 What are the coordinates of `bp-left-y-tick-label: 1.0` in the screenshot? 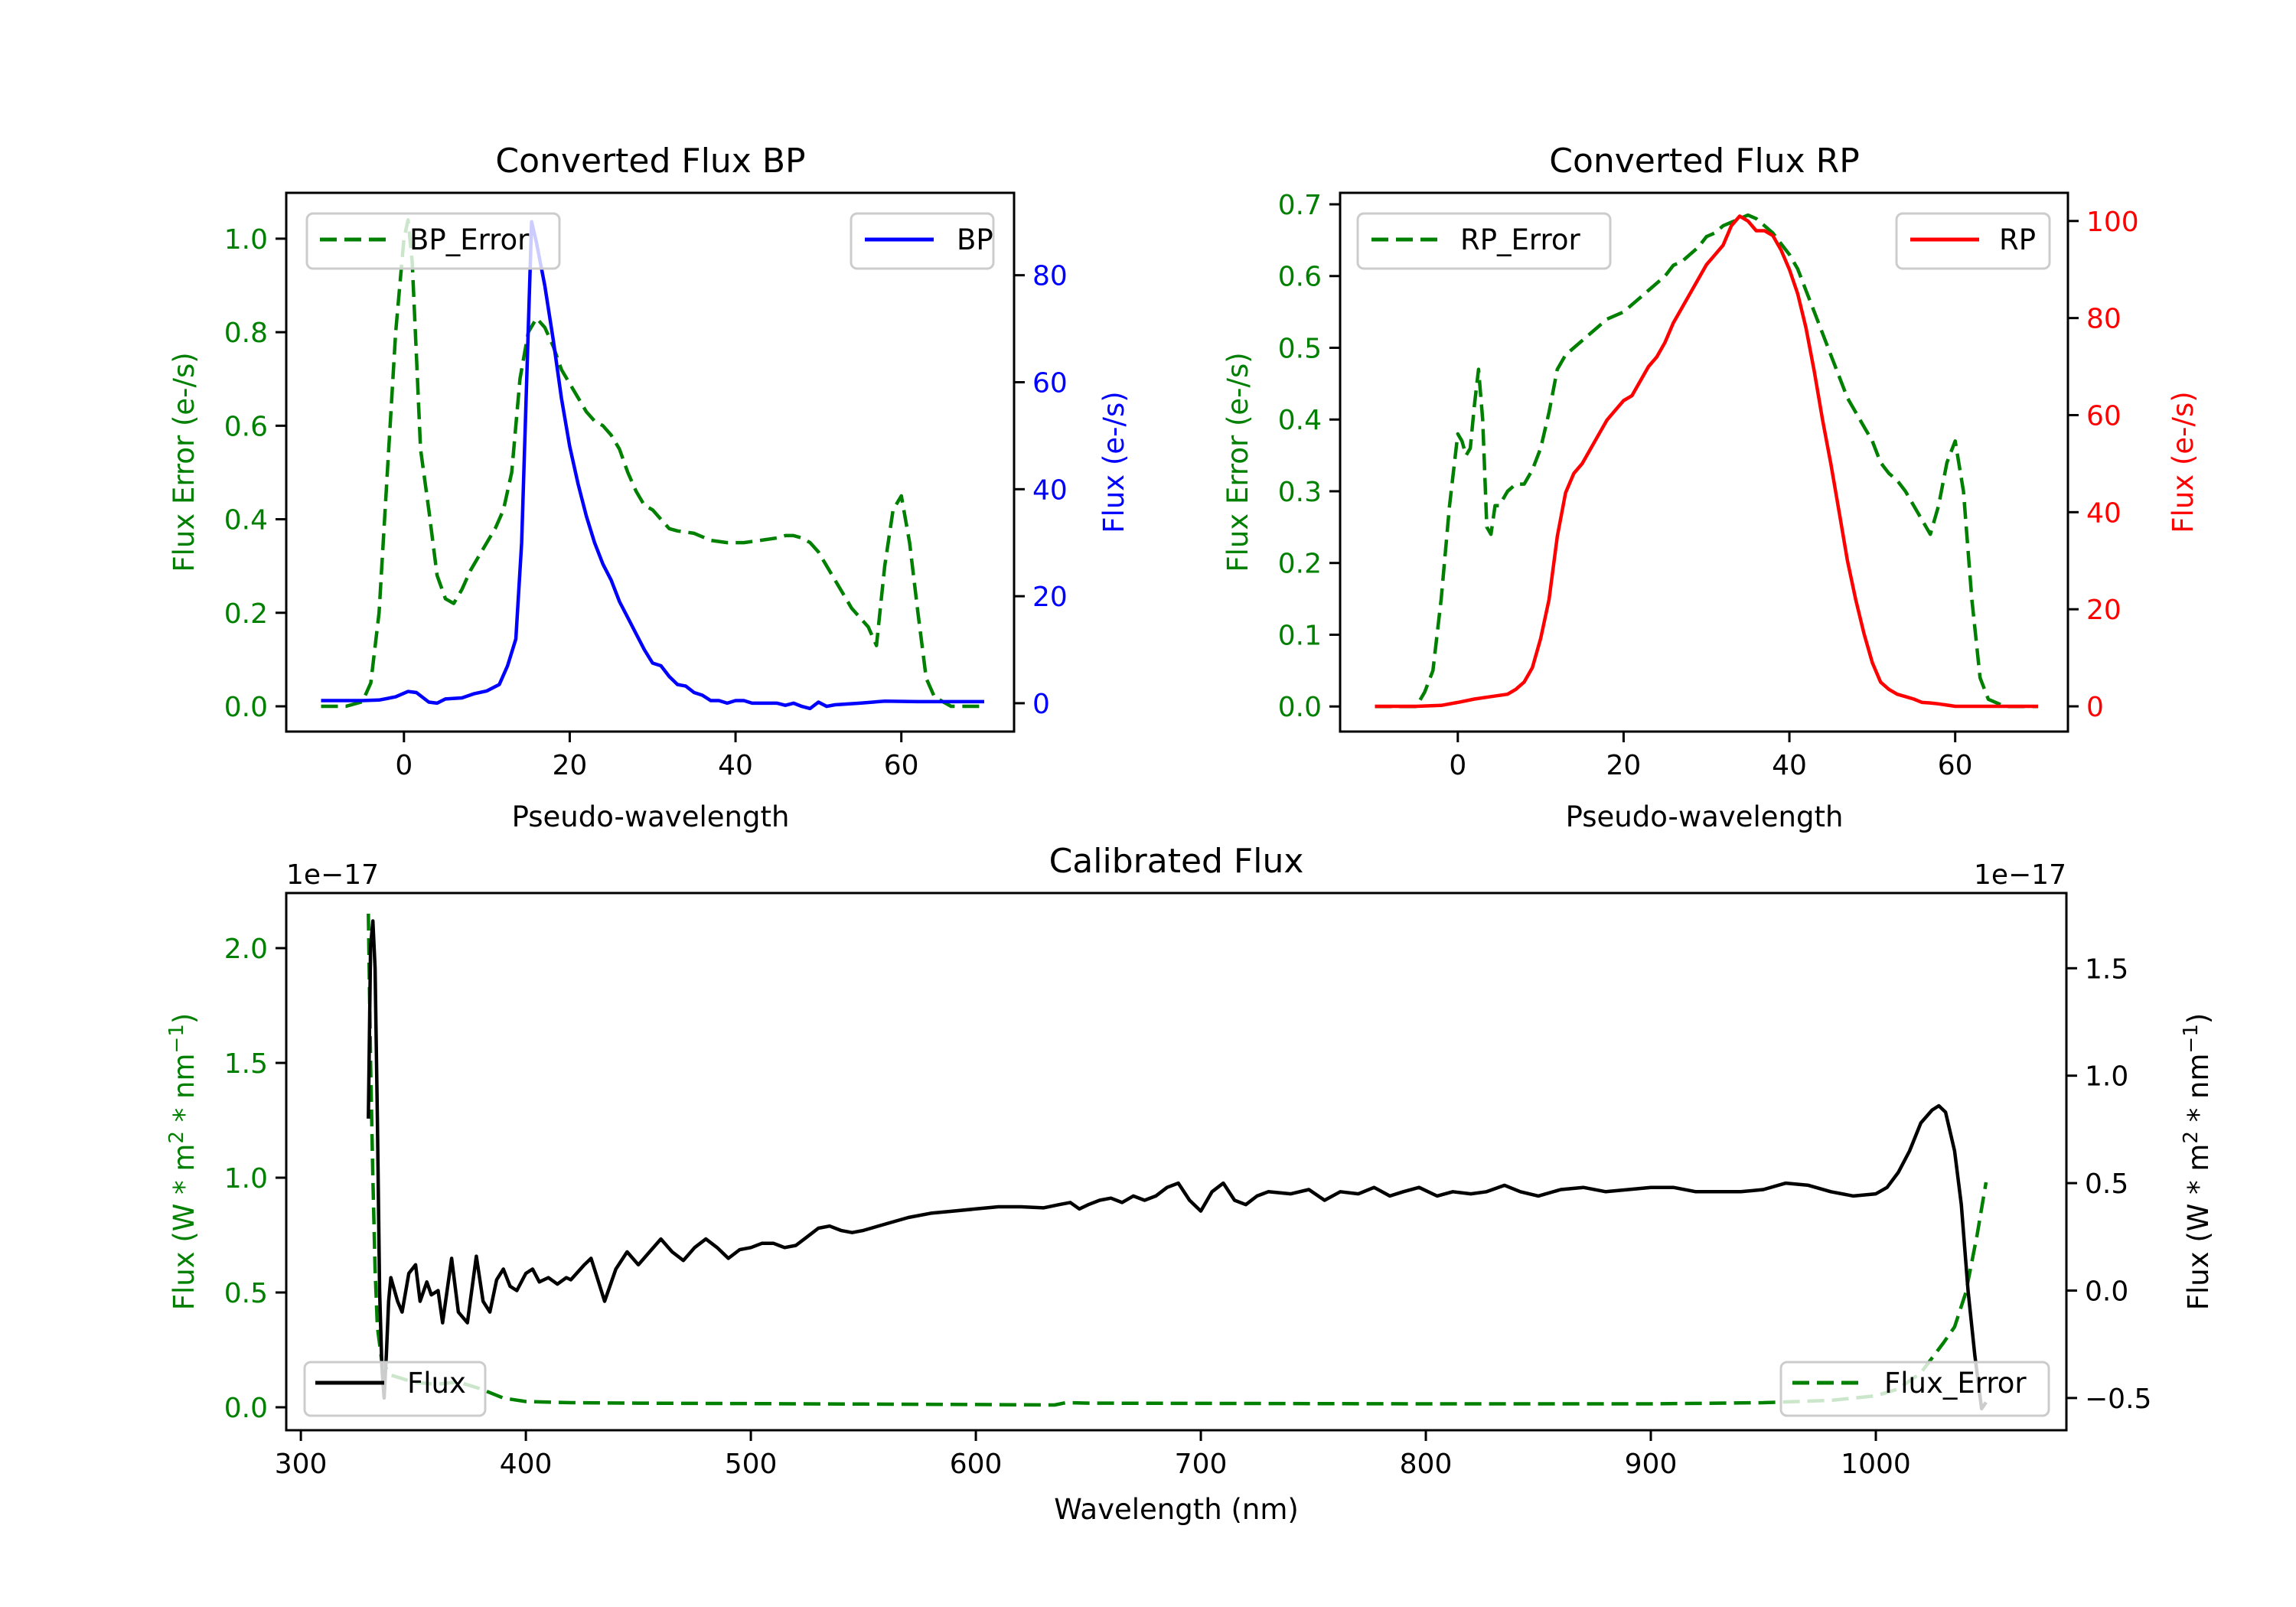 It's located at (246, 240).